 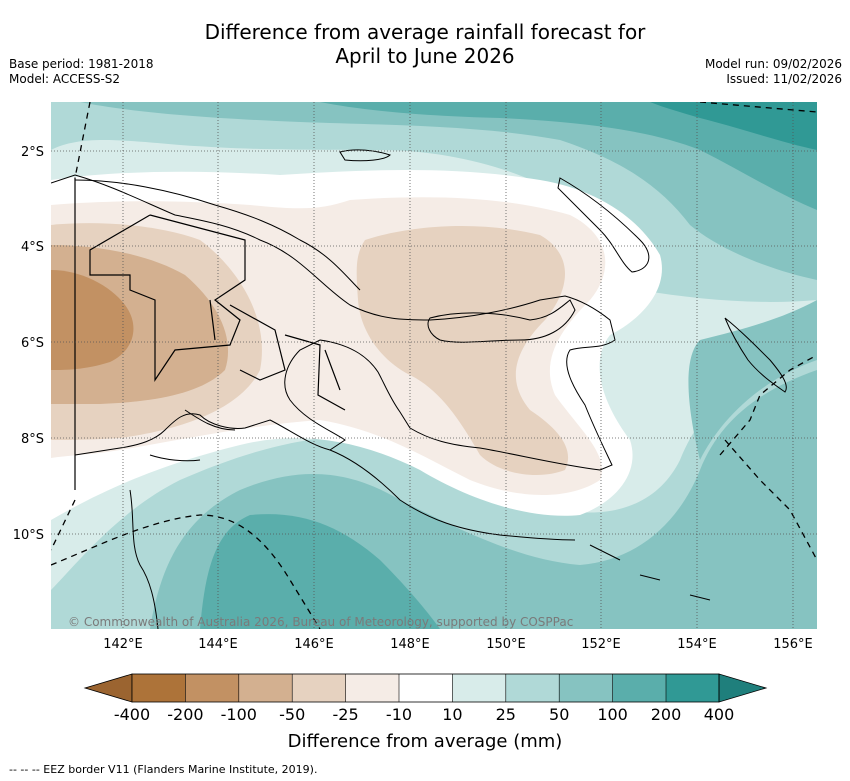 I want to click on colorbar-tick: 400, so click(x=719, y=714).